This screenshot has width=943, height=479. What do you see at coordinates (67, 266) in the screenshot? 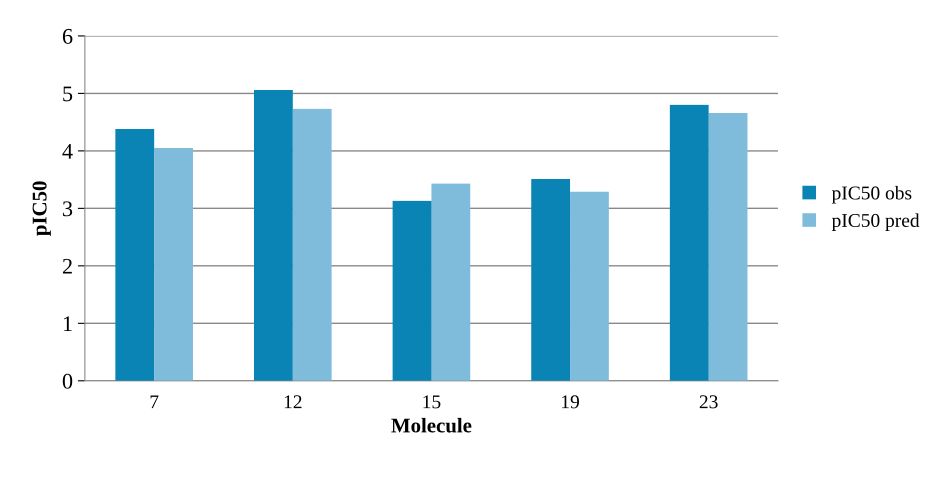
I see `y-tick-label: 2` at bounding box center [67, 266].